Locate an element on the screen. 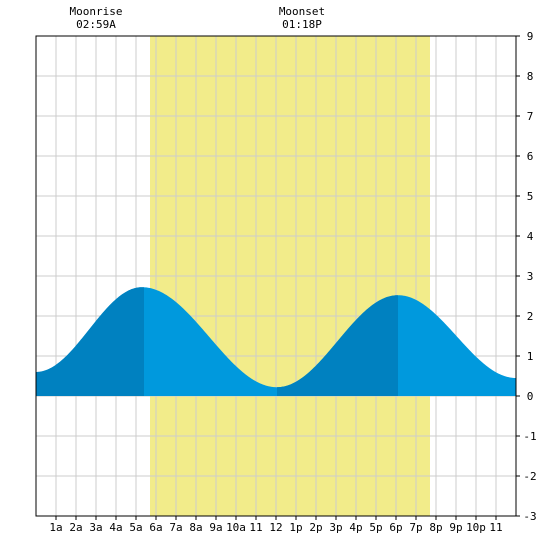  x-tick-label: 1a is located at coordinates (55, 527).